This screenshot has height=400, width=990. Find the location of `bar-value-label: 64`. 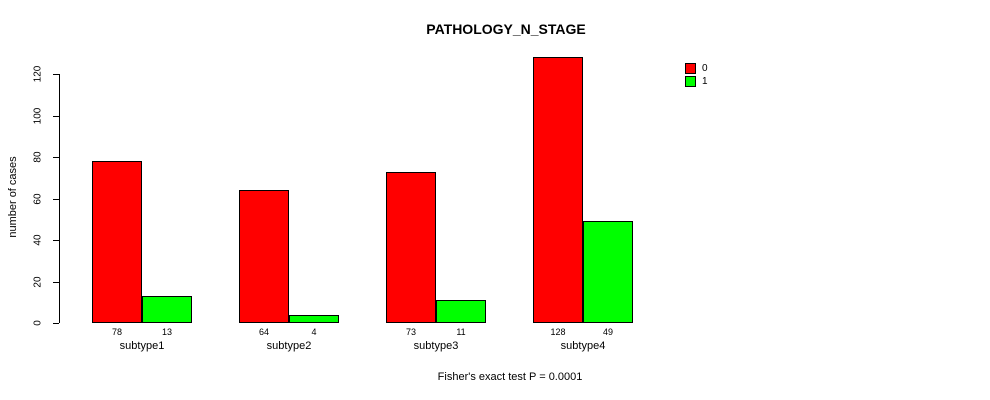

bar-value-label: 64 is located at coordinates (263, 332).